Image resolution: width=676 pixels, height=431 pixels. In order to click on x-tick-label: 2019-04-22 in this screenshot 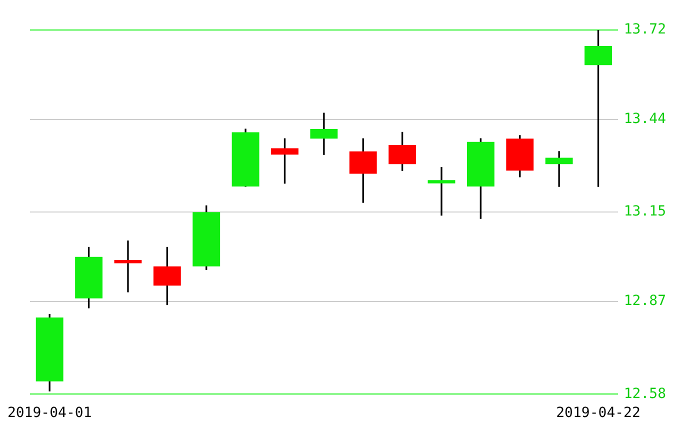, I will do `click(598, 413)`.